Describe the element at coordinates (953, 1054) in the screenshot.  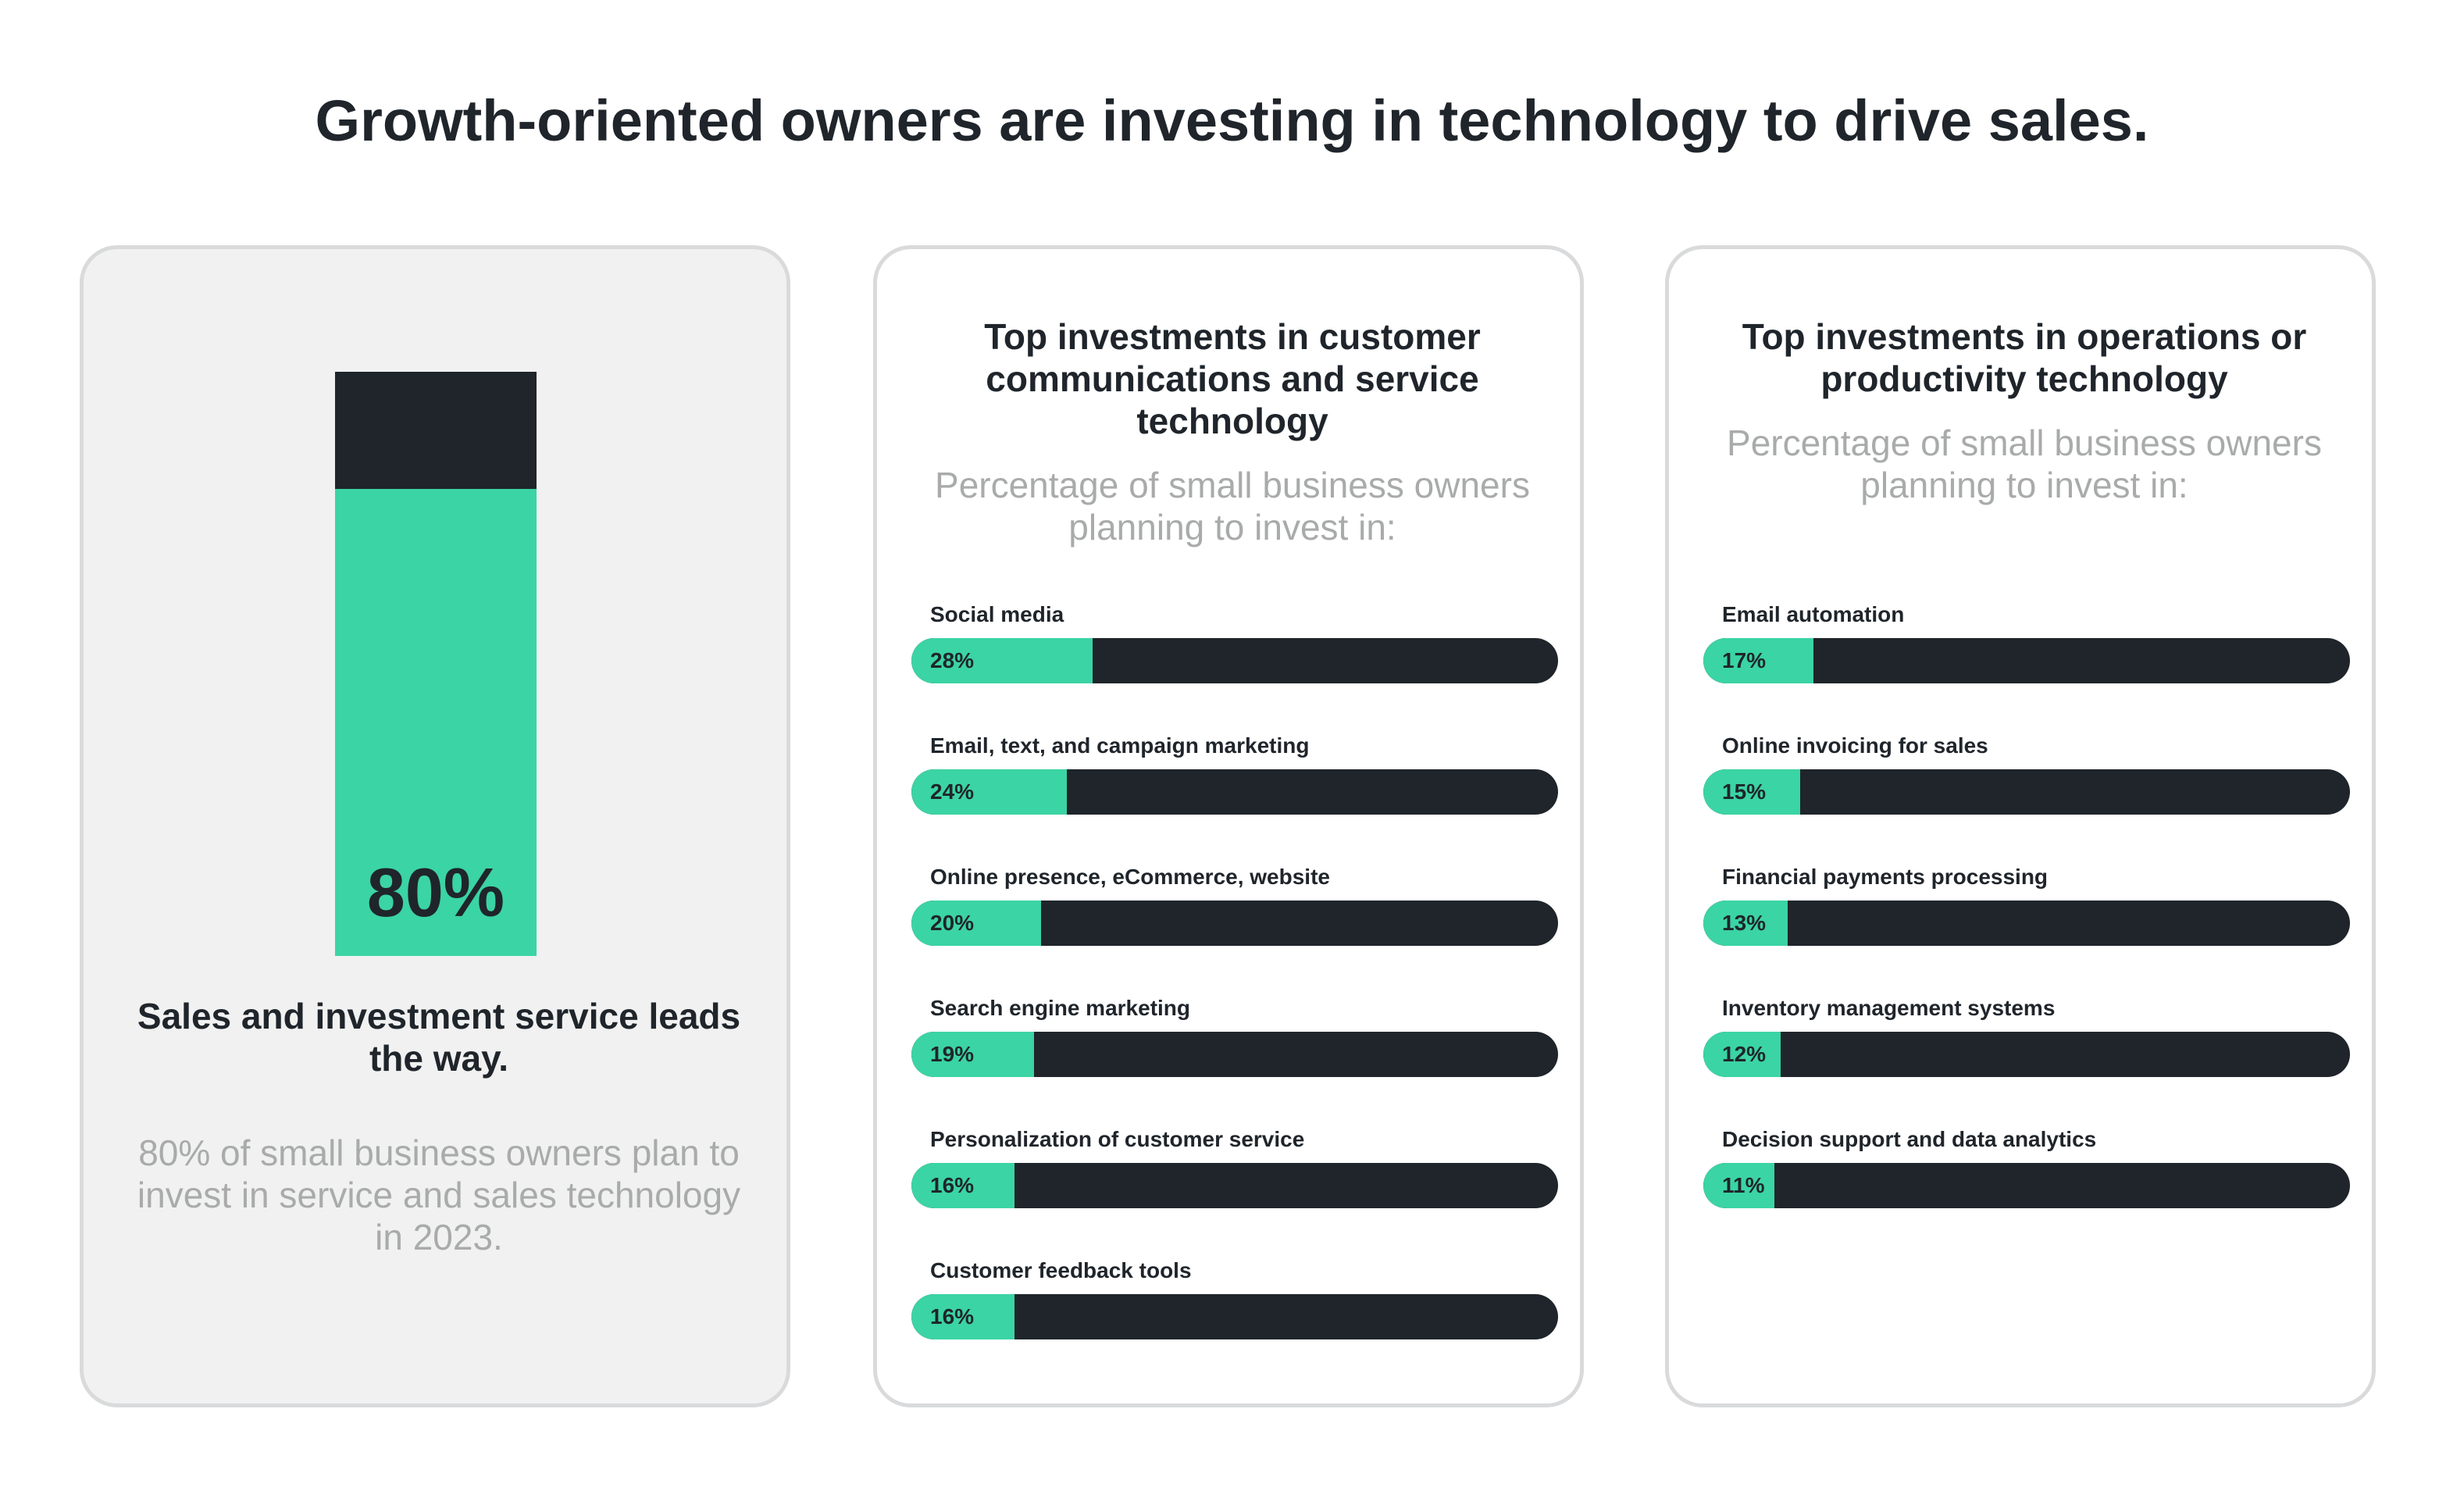
I see `bar-value-label: 19%` at that location.